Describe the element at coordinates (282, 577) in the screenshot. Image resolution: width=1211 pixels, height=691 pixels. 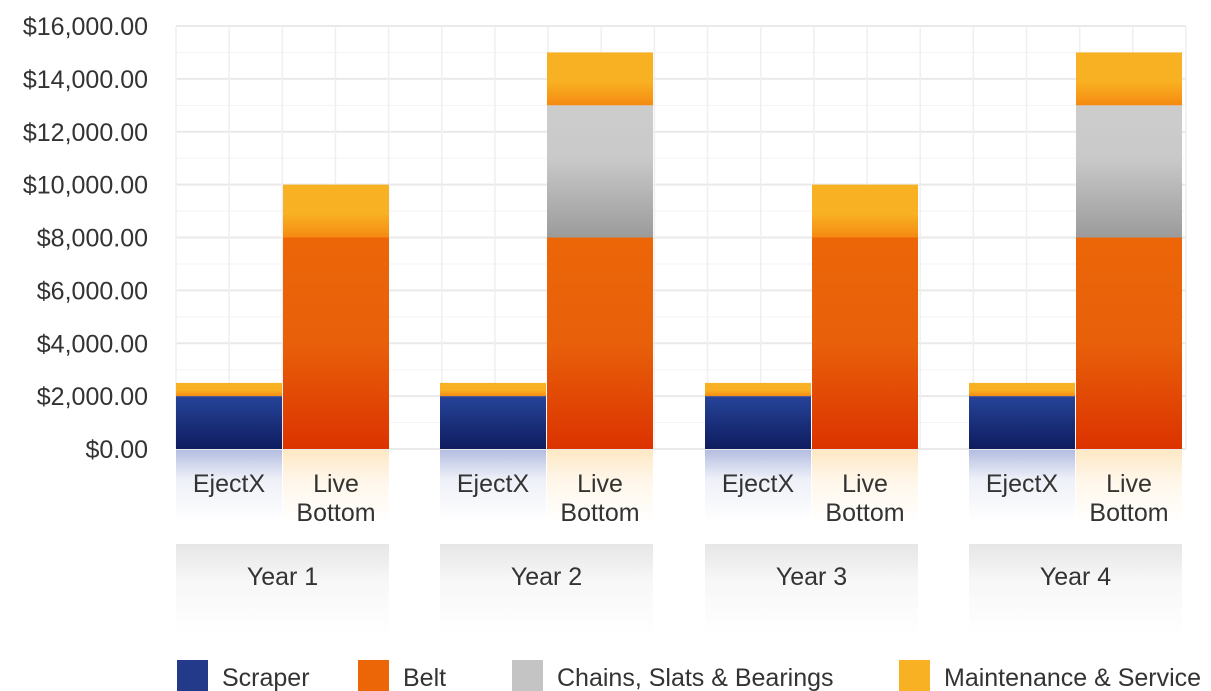
I see `group-label: Year 1` at that location.